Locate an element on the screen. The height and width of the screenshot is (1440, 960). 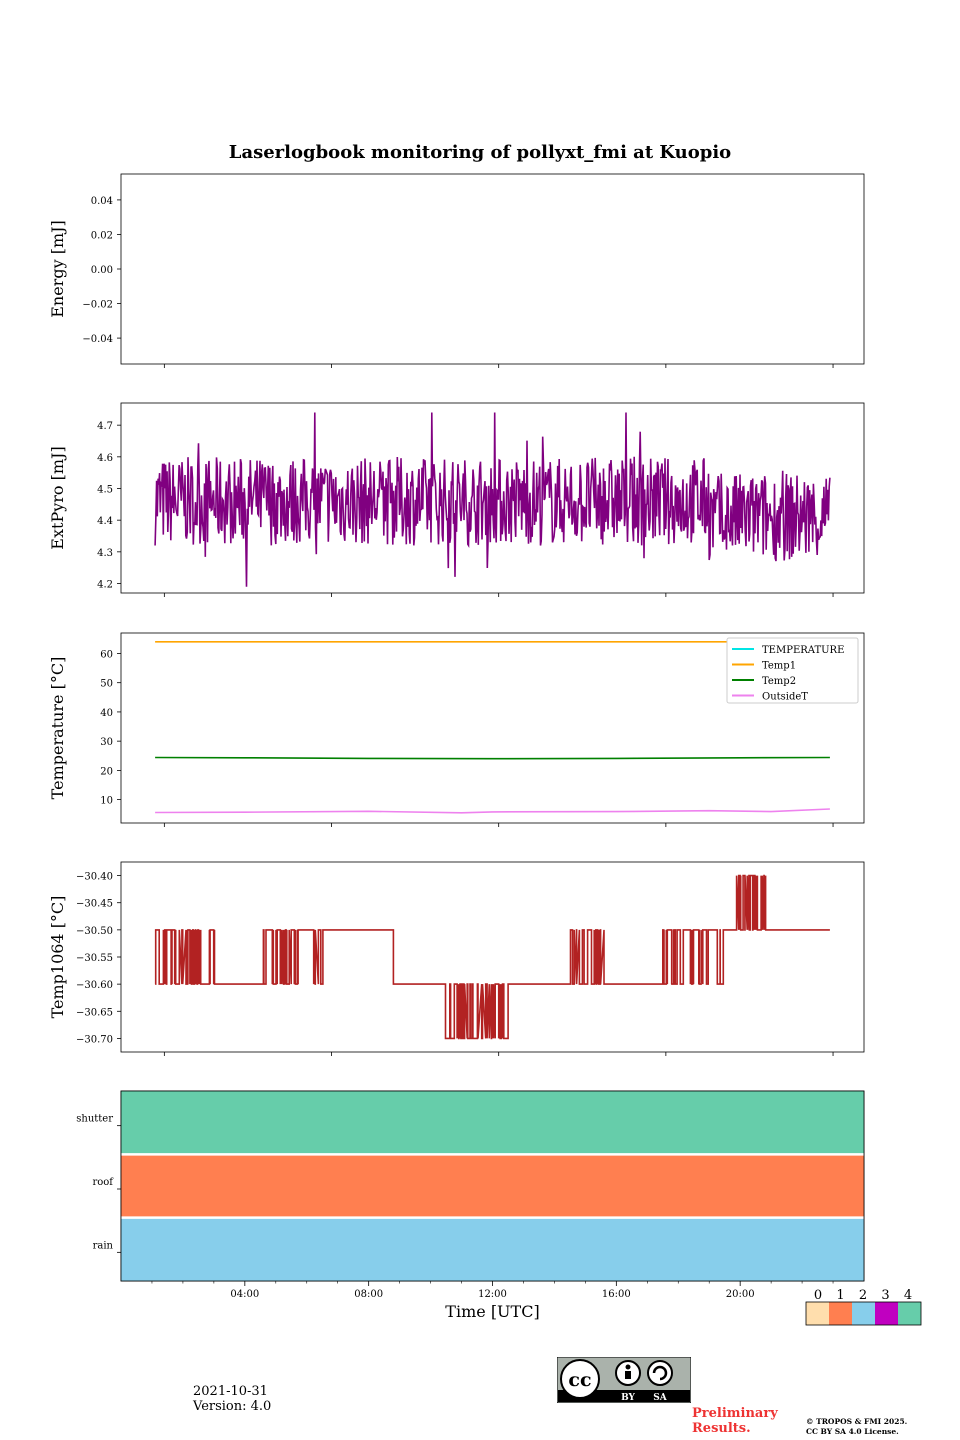
status-row-rain is located at coordinates (492, 1249).